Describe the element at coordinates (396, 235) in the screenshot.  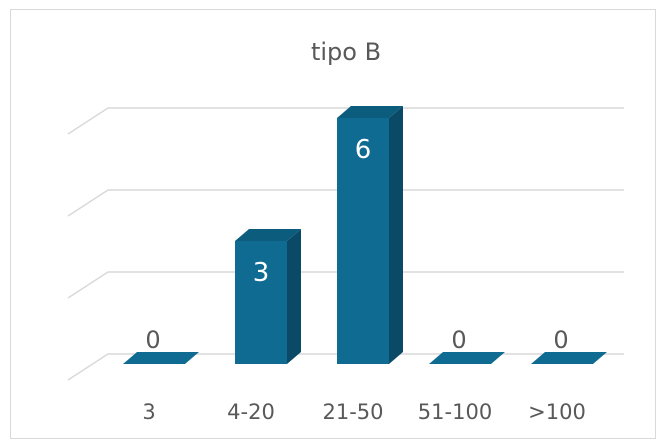
I see `bar-2-side` at that location.